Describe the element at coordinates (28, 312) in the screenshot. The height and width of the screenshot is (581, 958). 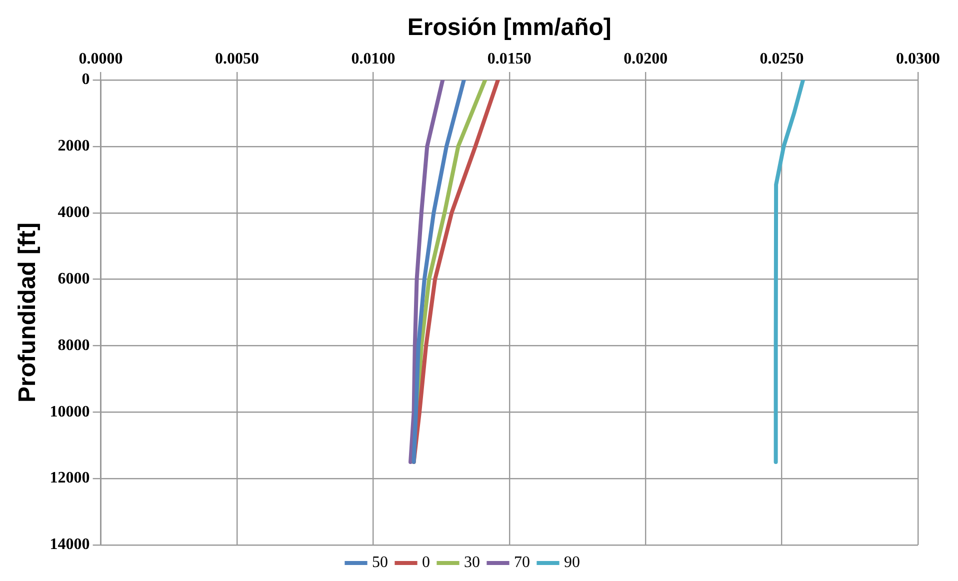
I see `y-axis-title: Profundidad [ft]` at that location.